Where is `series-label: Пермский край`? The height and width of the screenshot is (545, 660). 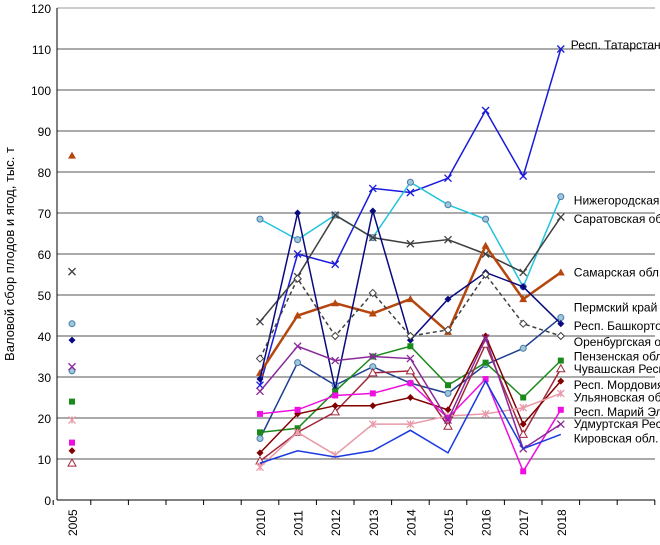 series-label: Пермский край is located at coordinates (616, 307).